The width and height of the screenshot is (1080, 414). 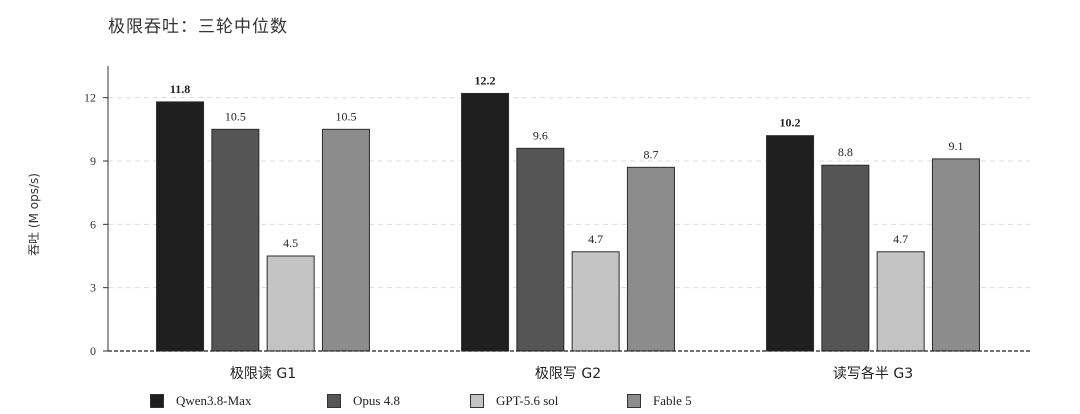 What do you see at coordinates (198, 27) in the screenshot?
I see `chart-title: 极限吞吐：三轮中位数` at bounding box center [198, 27].